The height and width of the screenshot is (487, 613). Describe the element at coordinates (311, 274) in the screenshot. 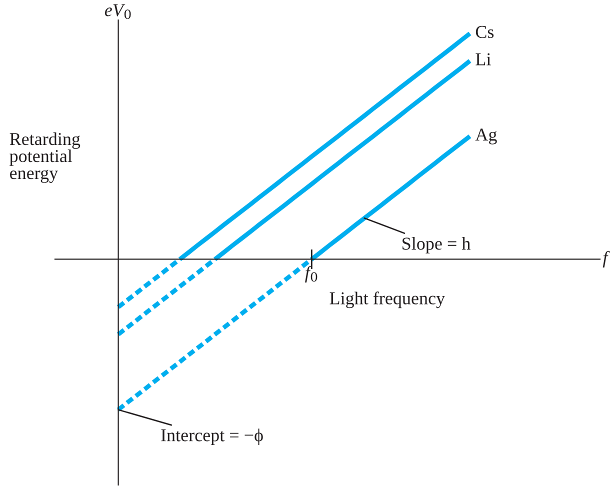

I see `annotation: f$_{0}$` at that location.